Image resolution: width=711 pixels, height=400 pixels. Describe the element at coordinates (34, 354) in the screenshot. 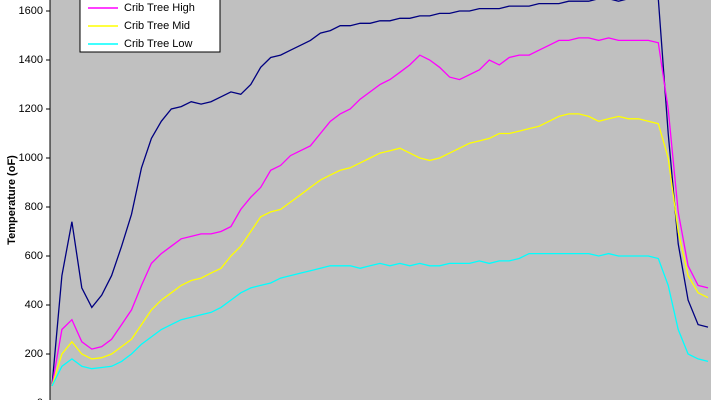

I see `y-tick-label: 200` at that location.